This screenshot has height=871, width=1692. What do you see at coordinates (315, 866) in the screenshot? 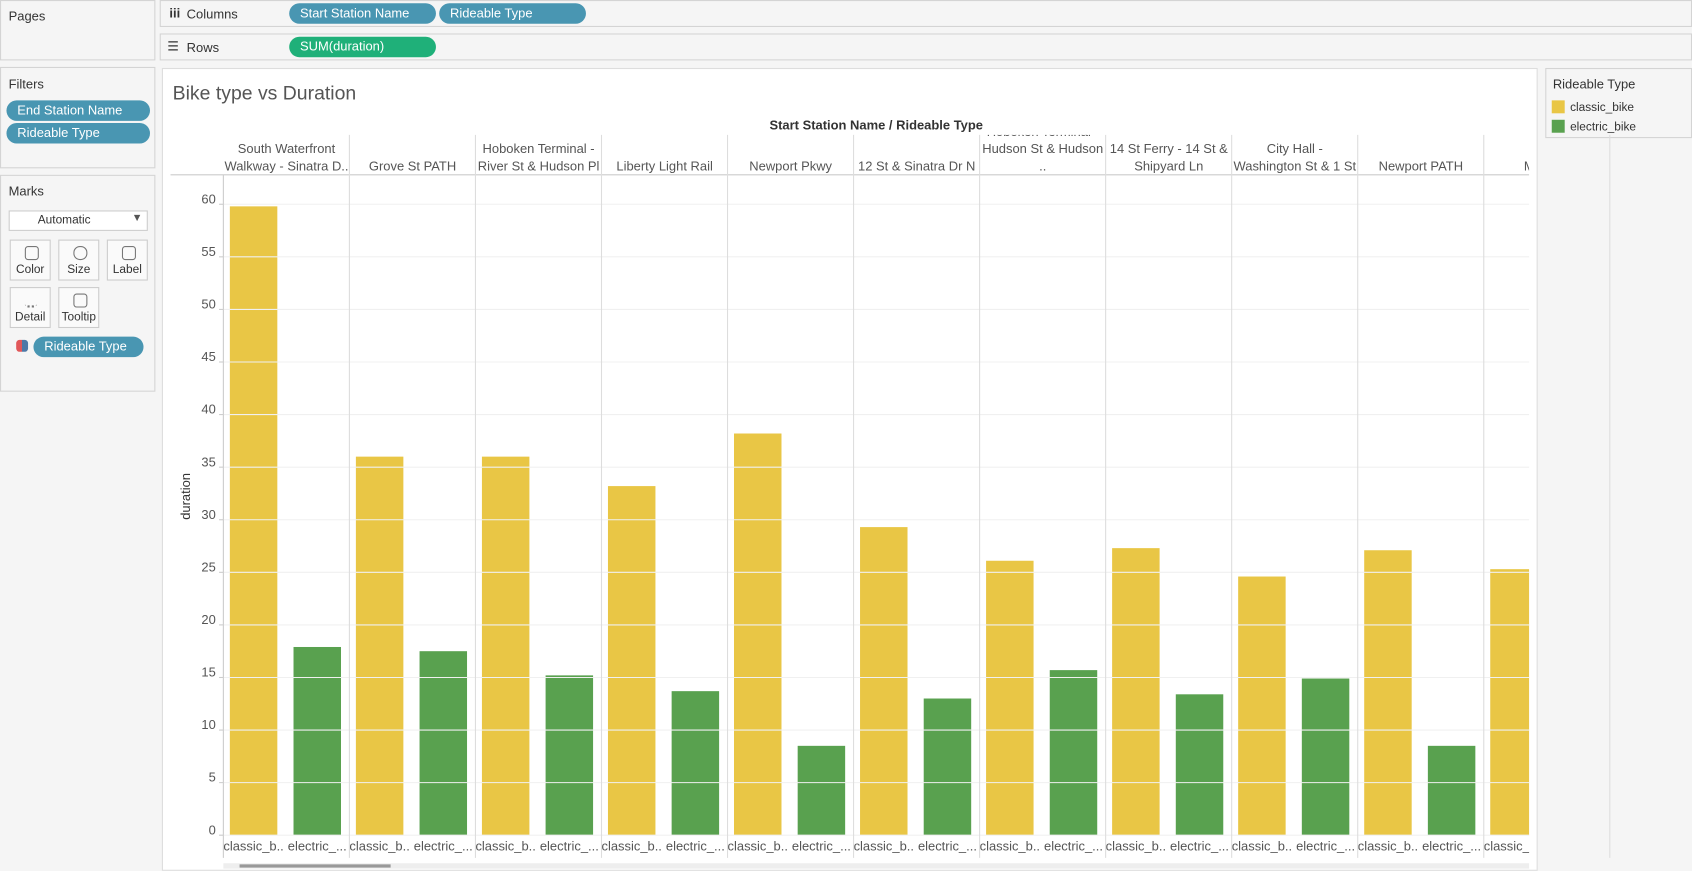
I see `scrollbar-thumb` at bounding box center [315, 866].